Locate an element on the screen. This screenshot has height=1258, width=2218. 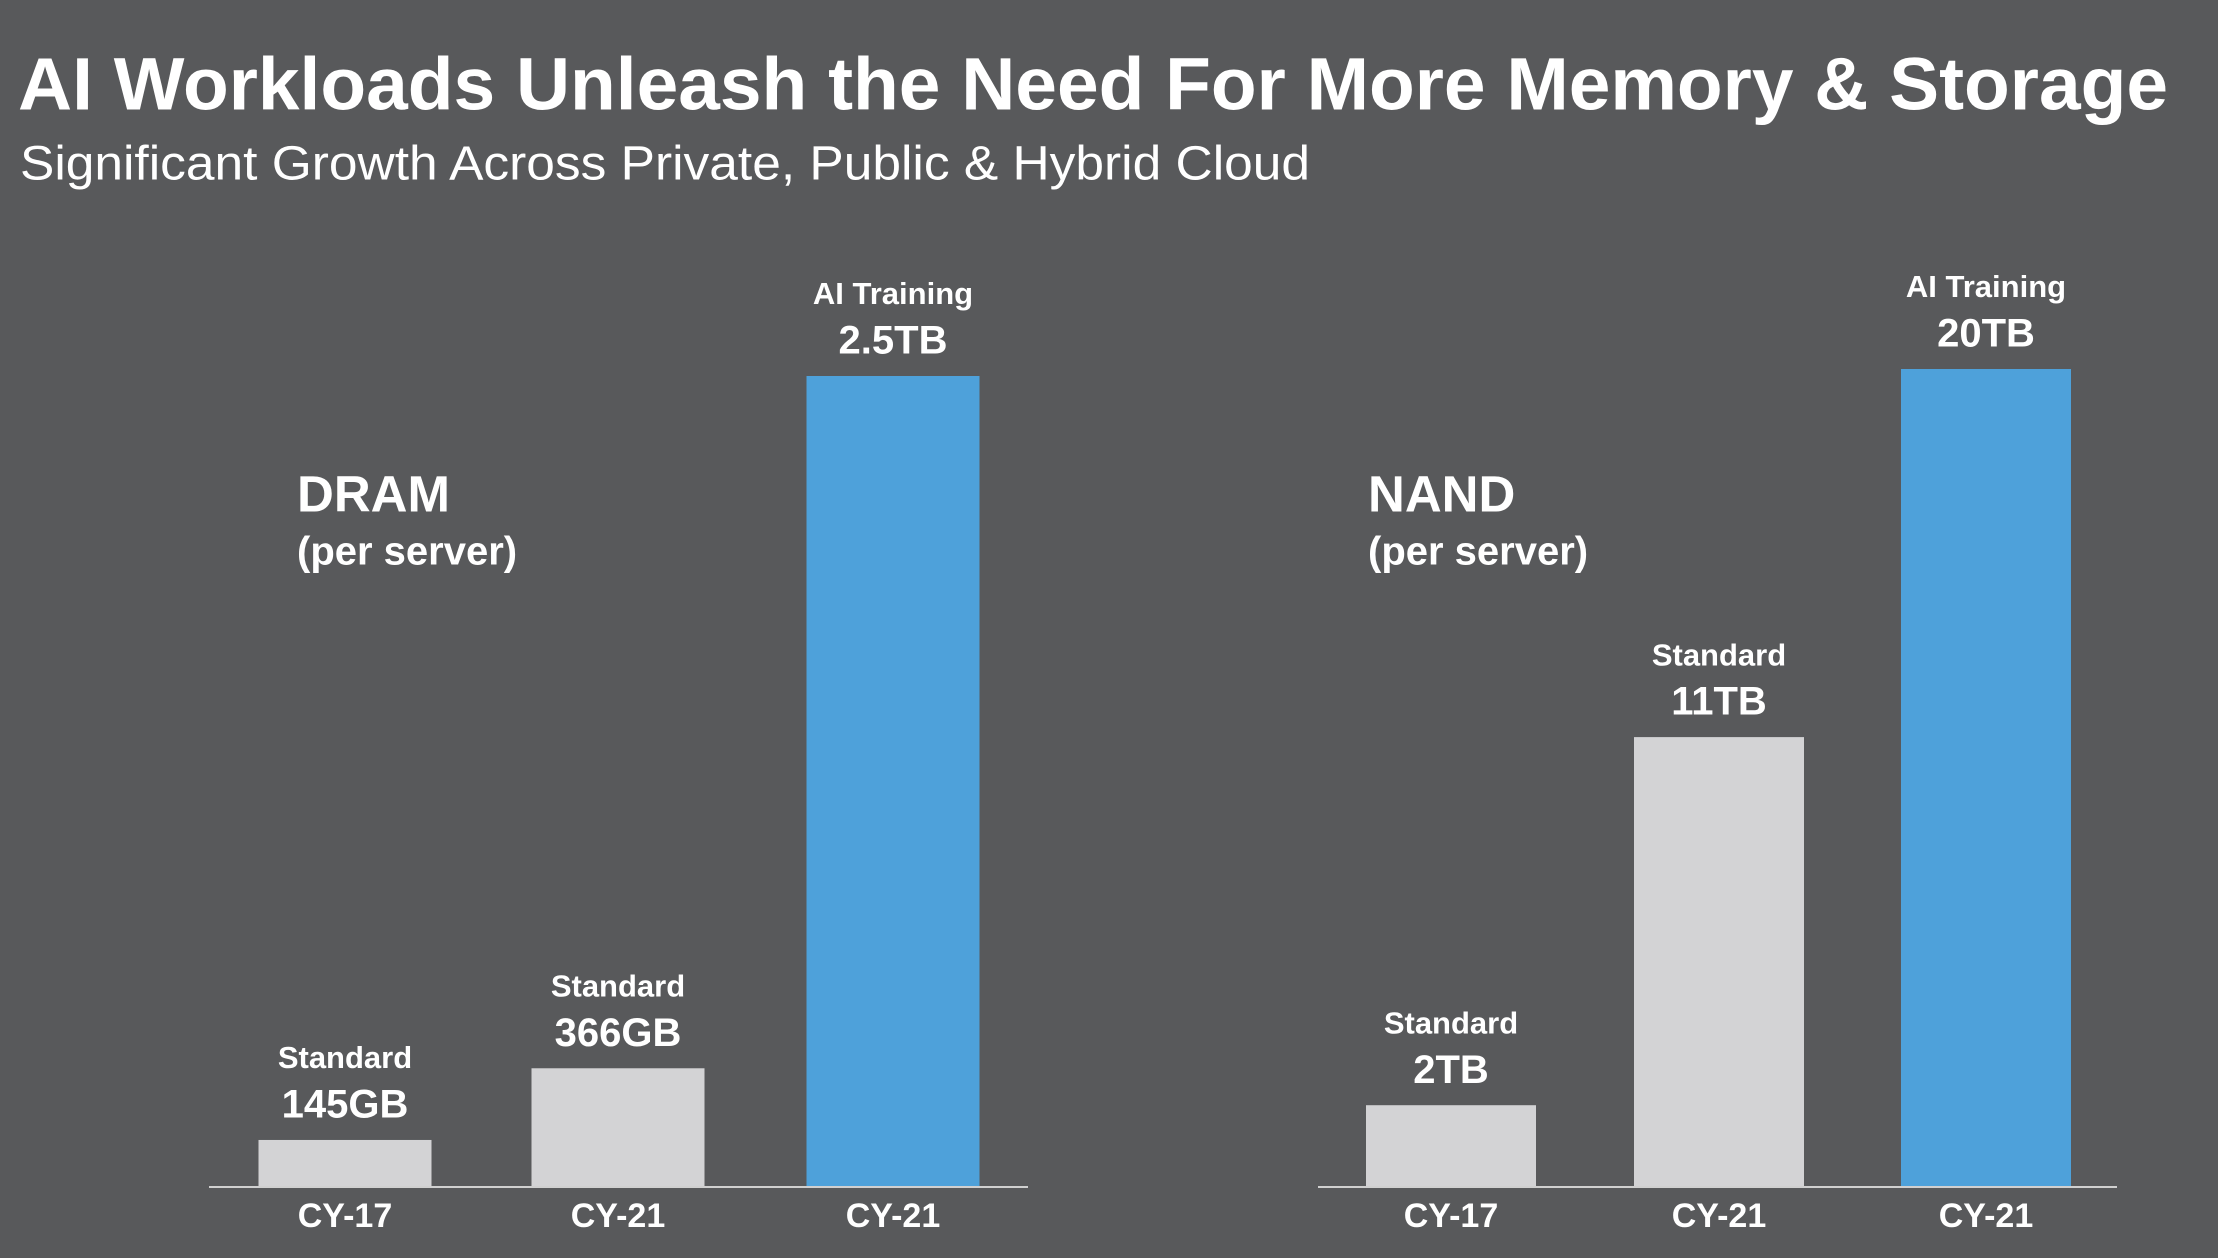
value-label: 11TB is located at coordinates (1719, 702).